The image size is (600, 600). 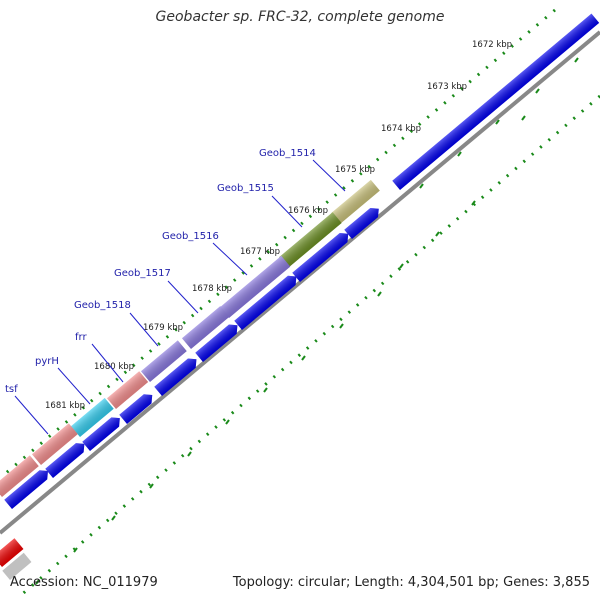 I want to click on kbp-tick-label: 1673 kbp, so click(x=447, y=87).